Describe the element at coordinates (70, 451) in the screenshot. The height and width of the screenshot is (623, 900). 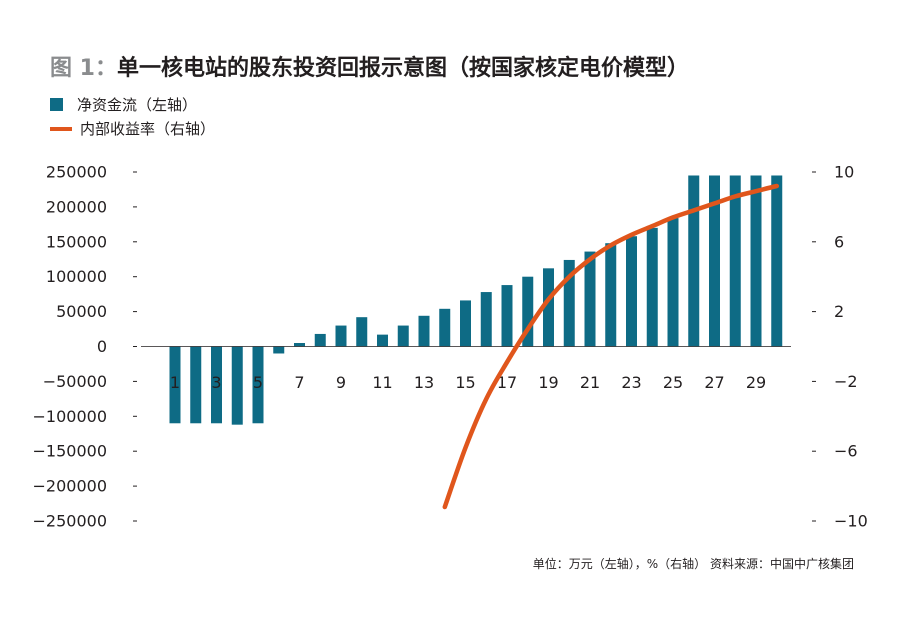
I see `left-axis-tick-label: −150000` at that location.